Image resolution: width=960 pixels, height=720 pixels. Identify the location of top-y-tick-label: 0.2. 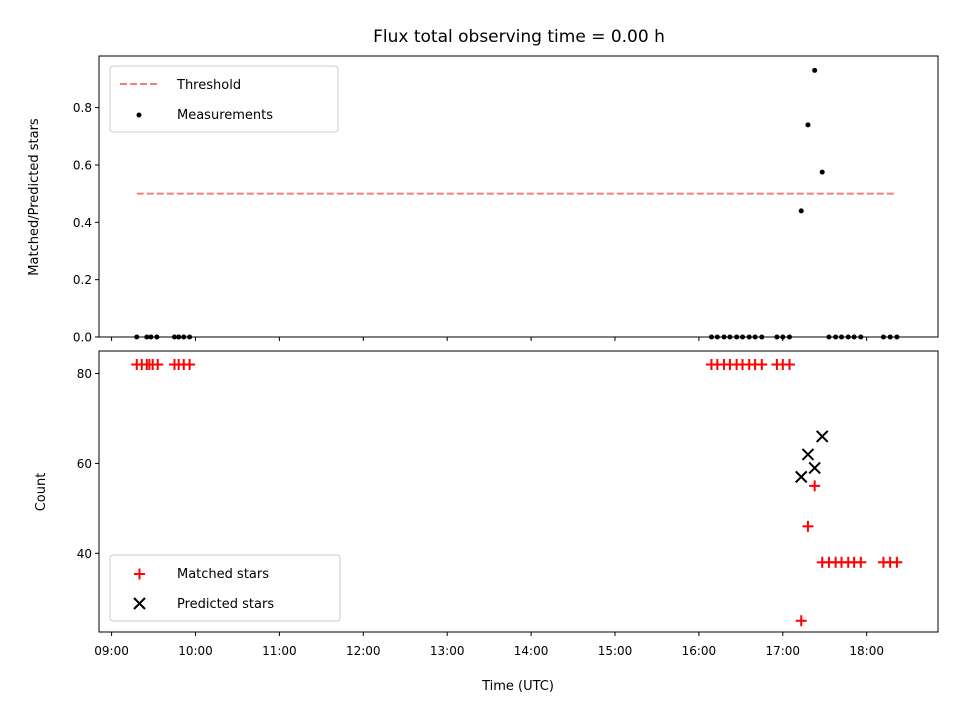
(82, 280).